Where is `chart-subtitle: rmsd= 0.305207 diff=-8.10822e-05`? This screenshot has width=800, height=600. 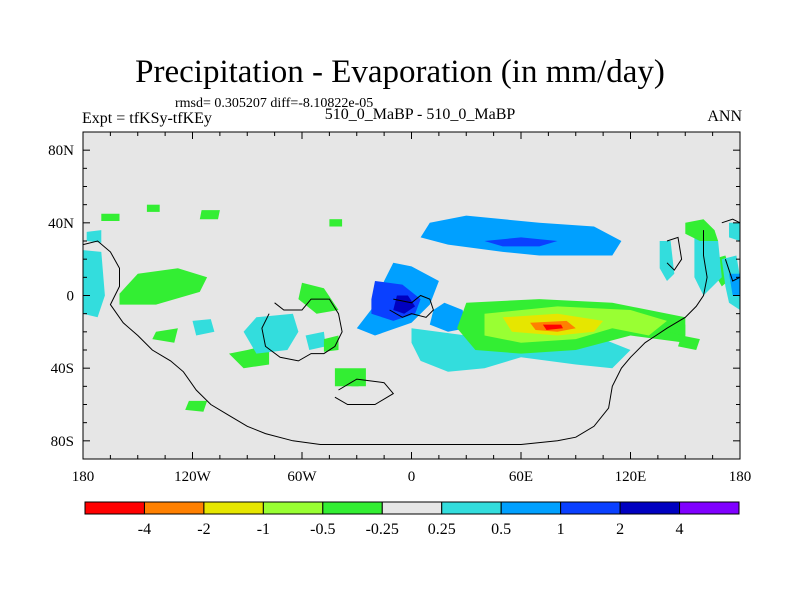
chart-subtitle: rmsd= 0.305207 diff=-8.10822e-05 is located at coordinates (274, 103).